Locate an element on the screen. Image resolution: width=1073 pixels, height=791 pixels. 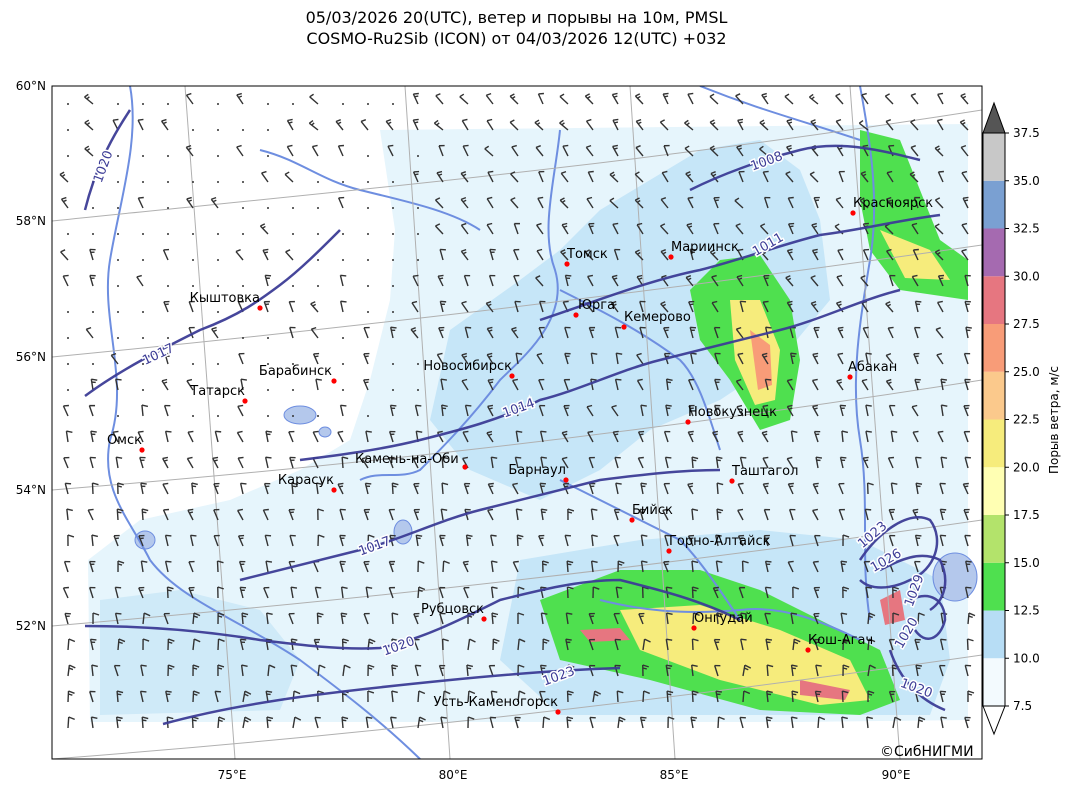
city-marker: Татарск is located at coordinates (218, 394).